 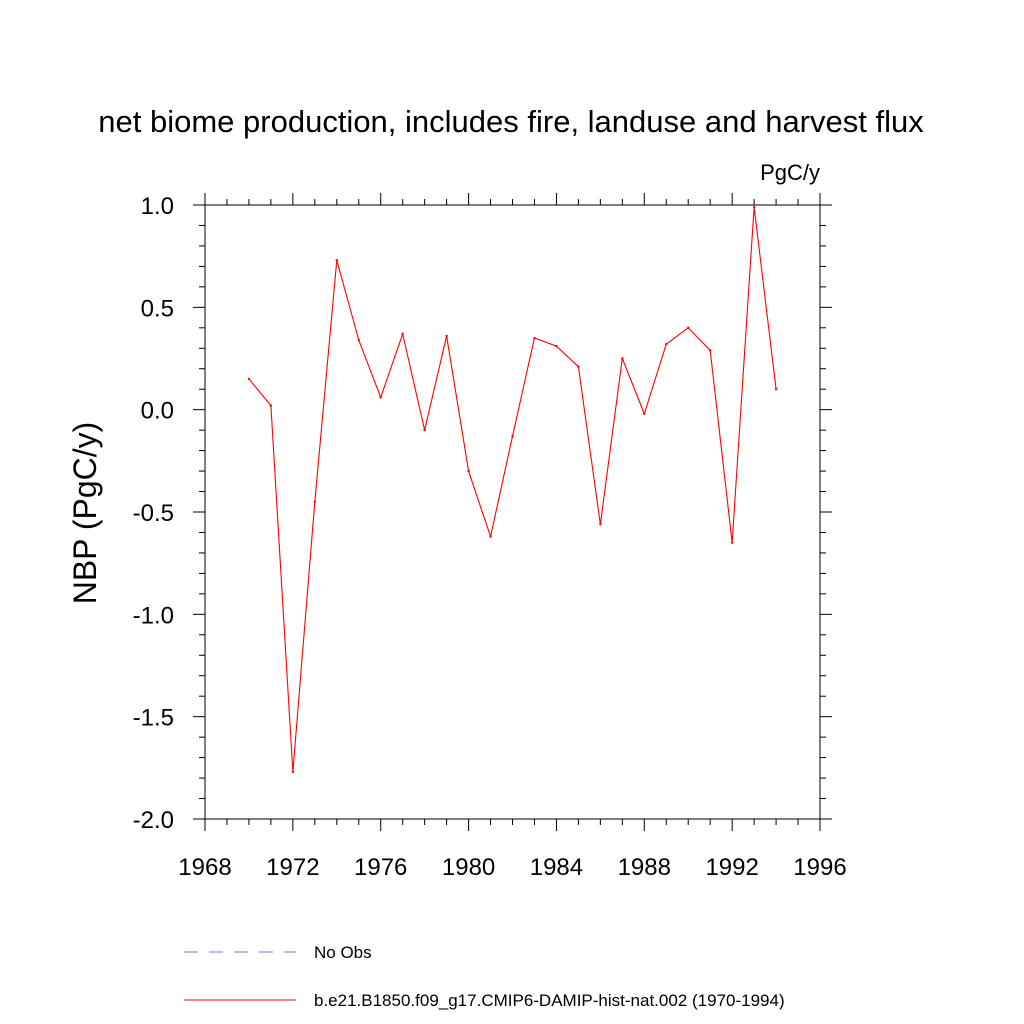 I want to click on y-tick-label: 0.0, so click(x=157, y=411).